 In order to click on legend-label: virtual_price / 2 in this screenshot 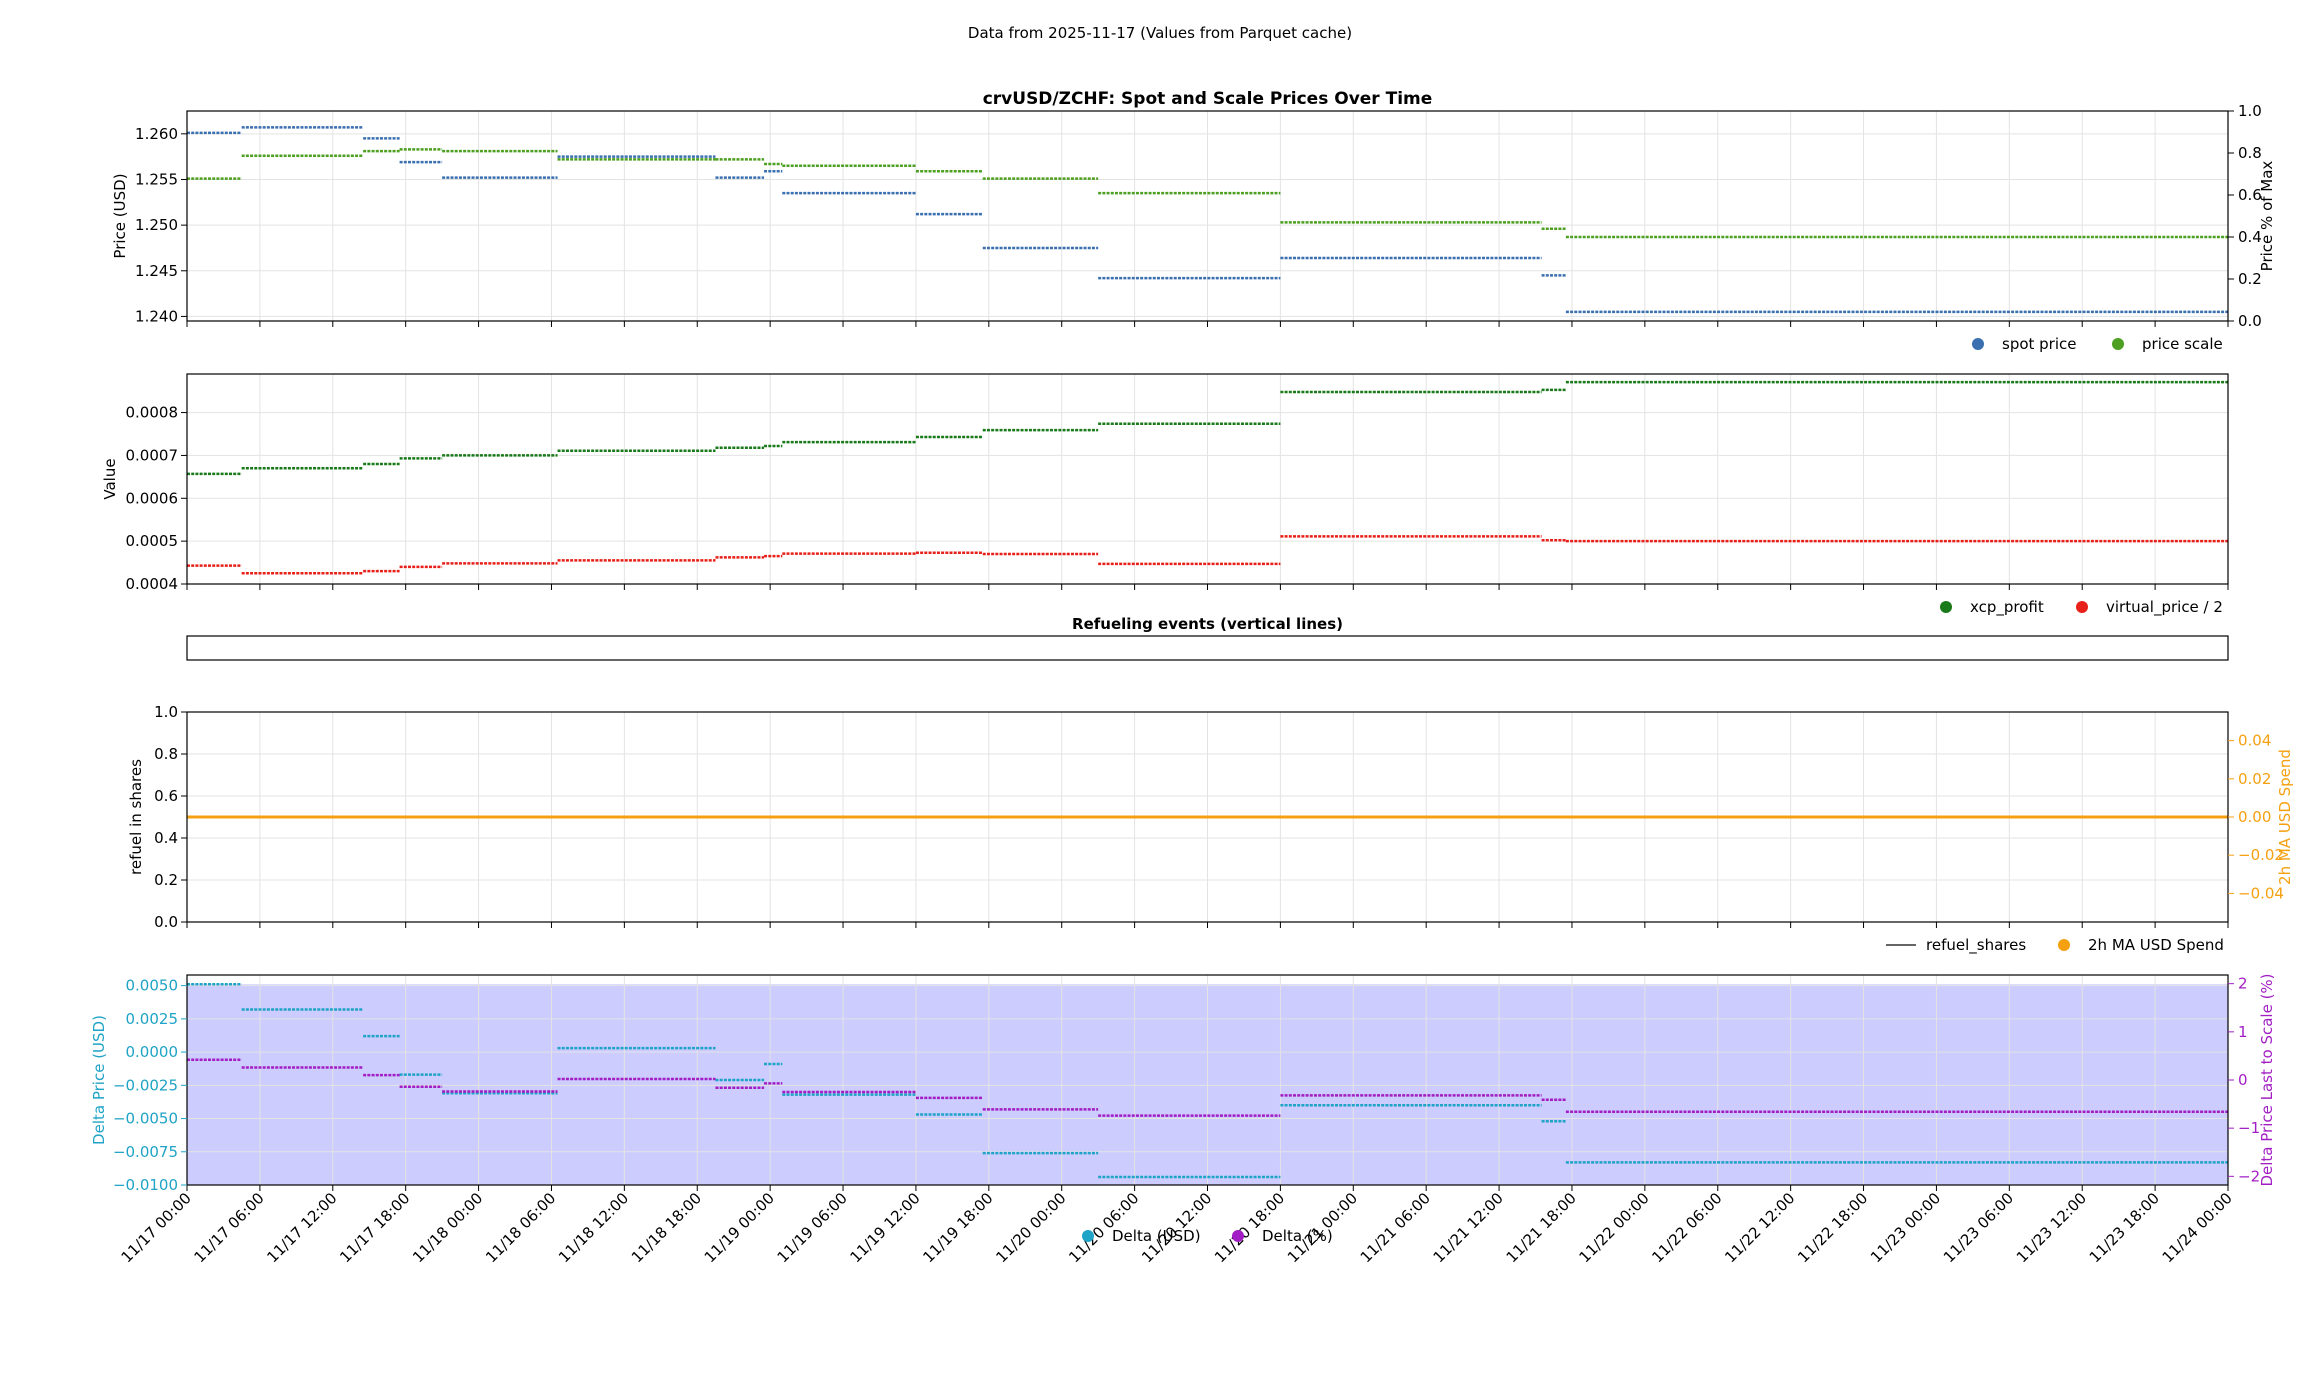, I will do `click(2164, 607)`.